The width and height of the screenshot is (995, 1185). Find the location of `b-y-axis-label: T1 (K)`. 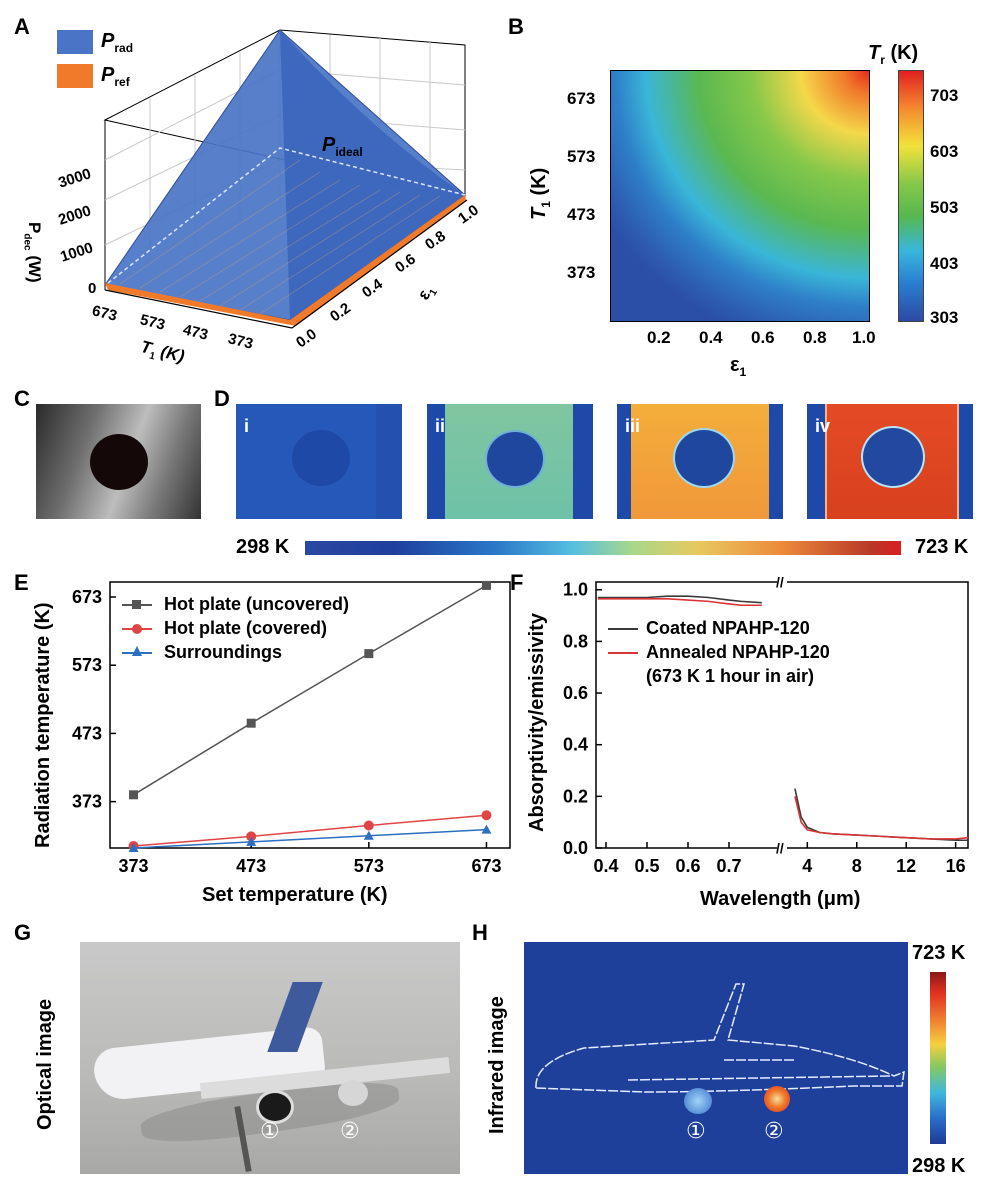

b-y-axis-label: T1 (K) is located at coordinates (540, 193).